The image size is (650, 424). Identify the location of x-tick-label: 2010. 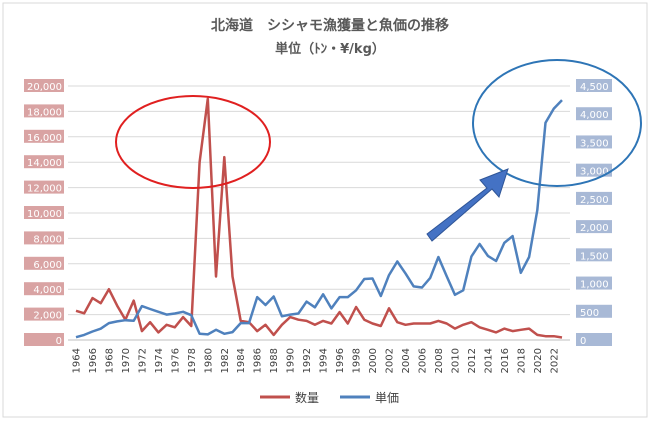
(455, 360).